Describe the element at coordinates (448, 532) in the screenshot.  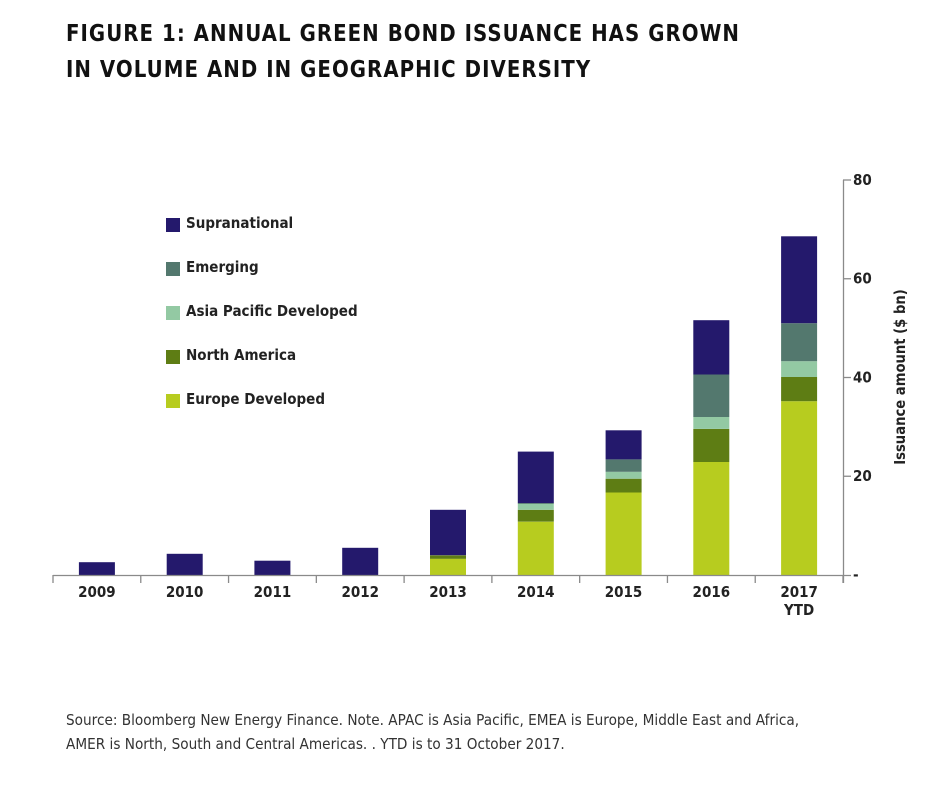
I see `bar-segment-supranational-2013` at that location.